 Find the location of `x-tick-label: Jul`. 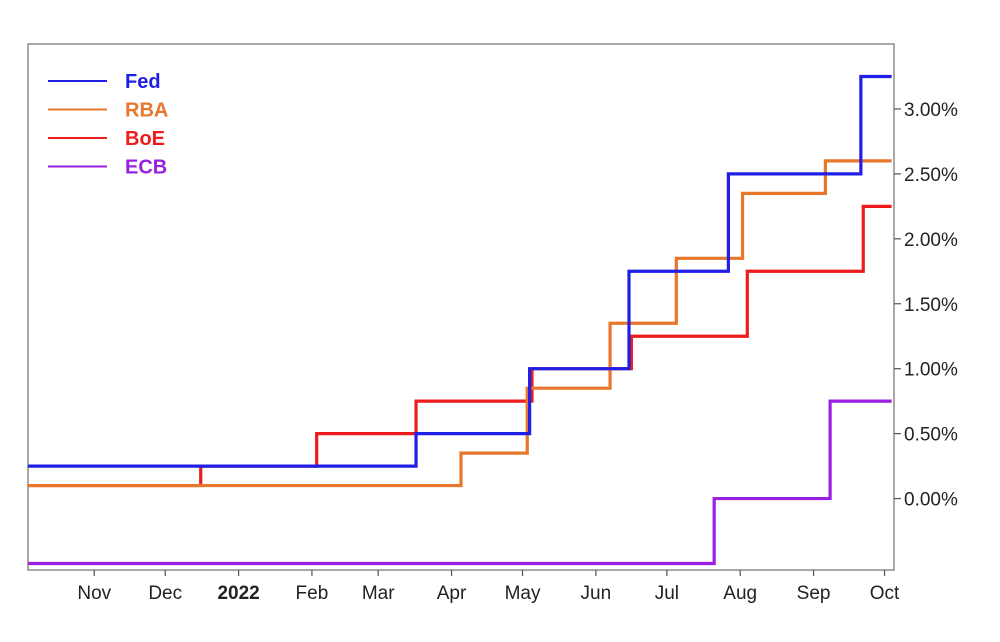

x-tick-label: Jul is located at coordinates (667, 593).